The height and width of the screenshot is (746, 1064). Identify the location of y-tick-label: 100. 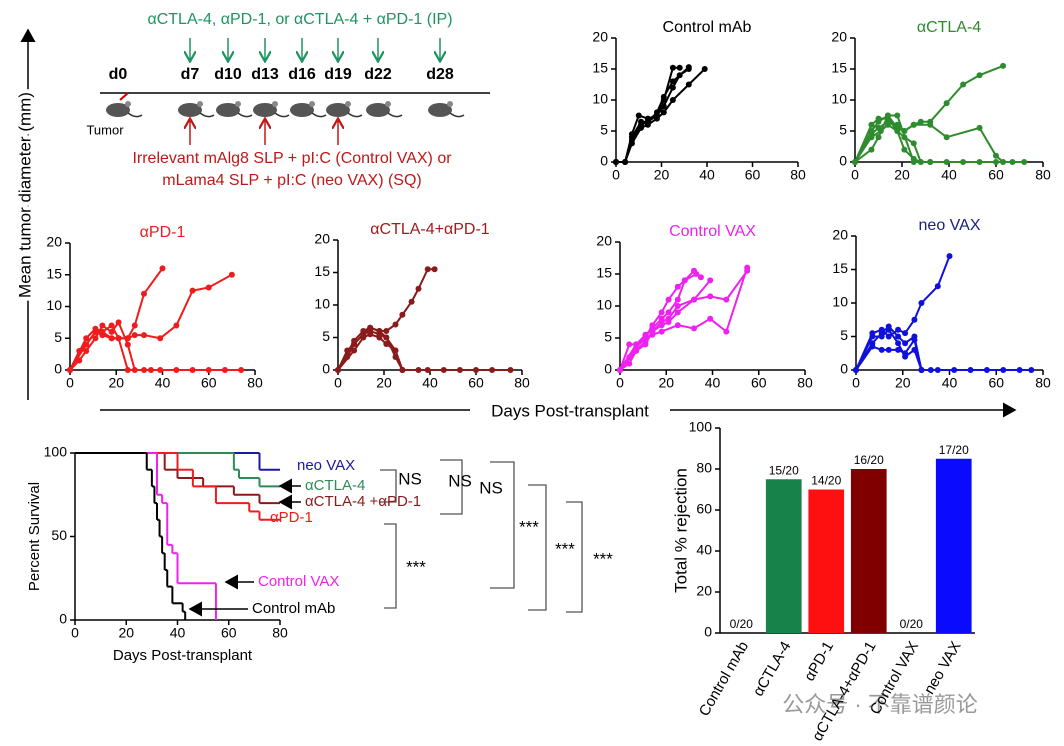
(56, 452).